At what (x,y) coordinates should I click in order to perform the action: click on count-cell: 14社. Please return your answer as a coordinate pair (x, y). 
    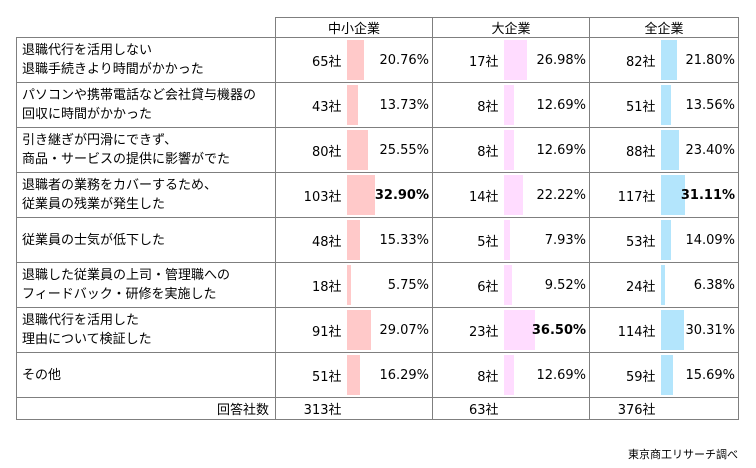
    Looking at the image, I should click on (468, 195).